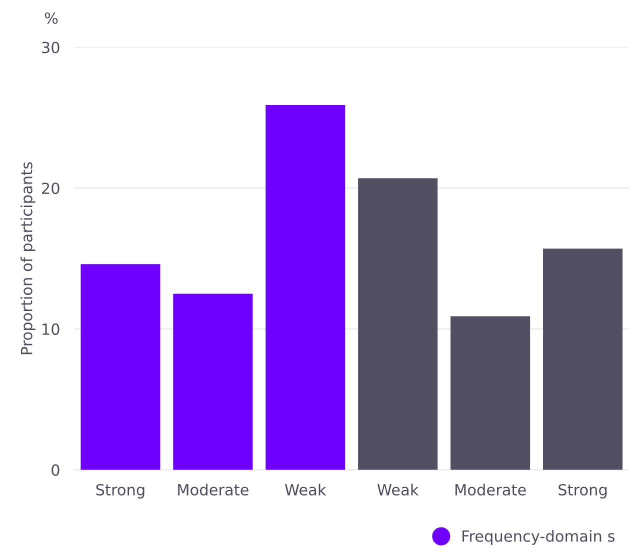  What do you see at coordinates (56, 470) in the screenshot?
I see `y-tick-label: 0` at bounding box center [56, 470].